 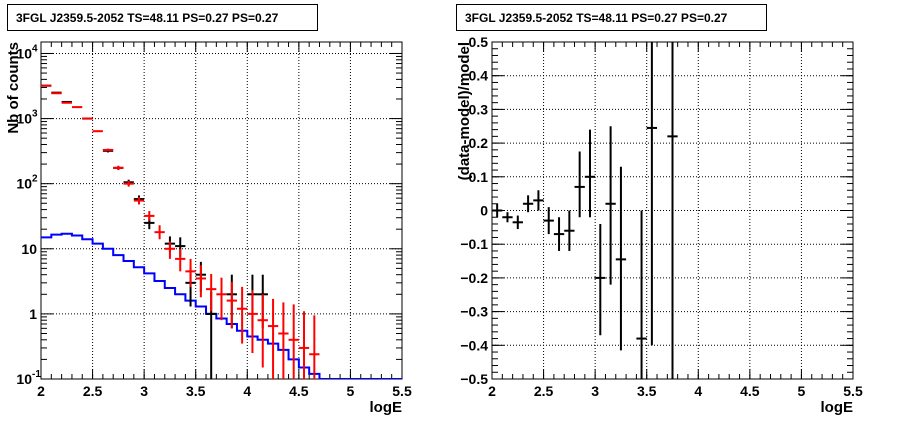 What do you see at coordinates (93, 391) in the screenshot?
I see `left-xtick-label: 2.5` at bounding box center [93, 391].